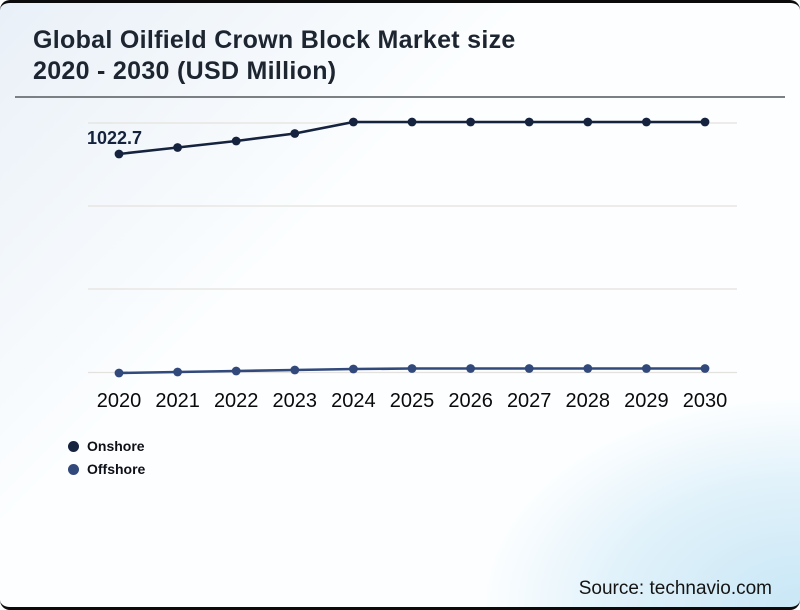 The height and width of the screenshot is (610, 800). Describe the element at coordinates (106, 457) in the screenshot. I see `legend: Onshore Offshore` at that location.